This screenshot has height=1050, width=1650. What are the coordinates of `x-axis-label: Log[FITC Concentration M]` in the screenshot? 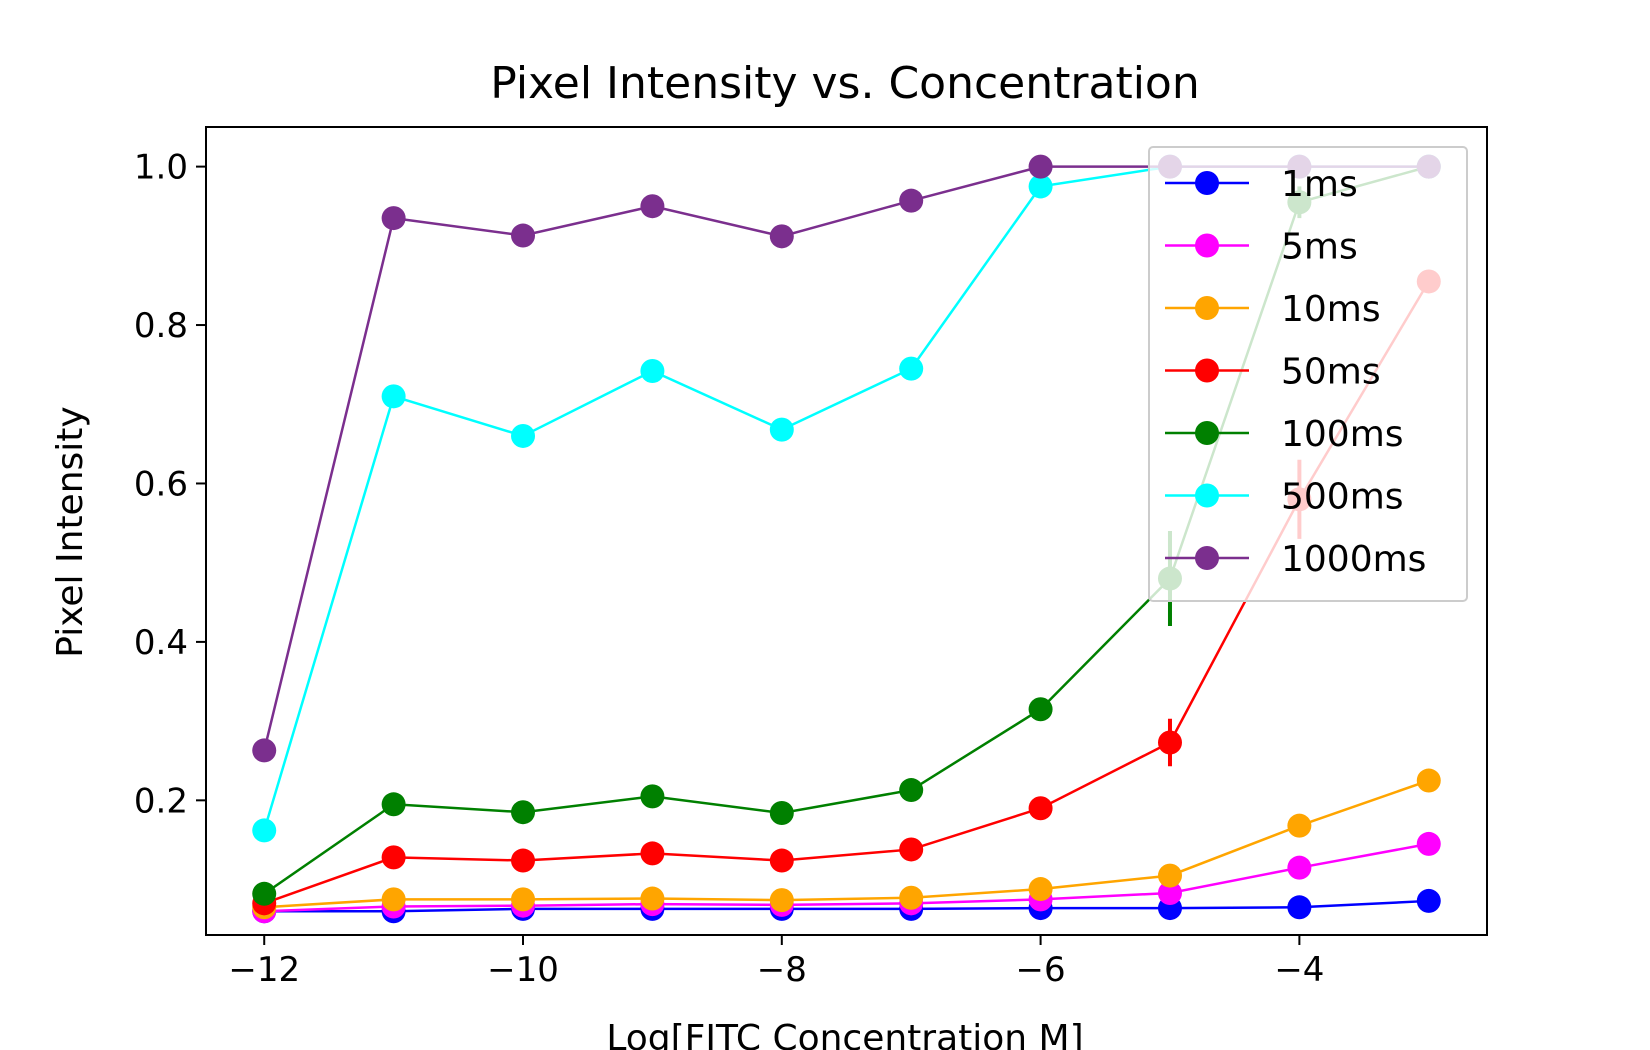 It's located at (844, 1034).